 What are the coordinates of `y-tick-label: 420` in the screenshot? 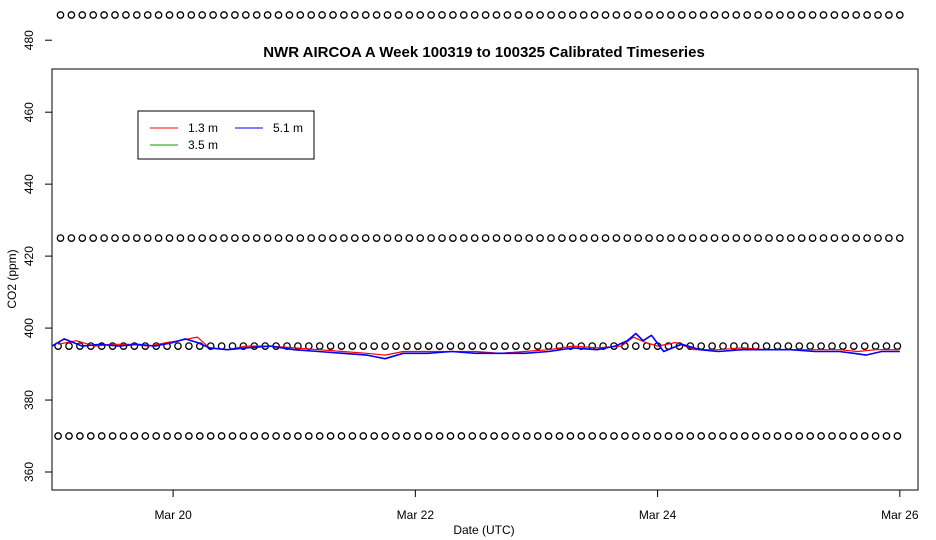 It's located at (29, 256).